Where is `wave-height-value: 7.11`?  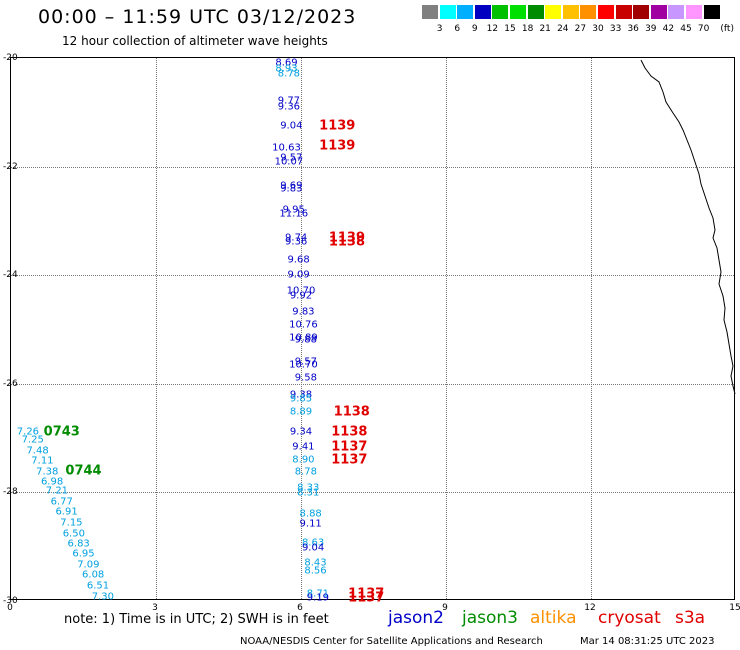
wave-height-value: 7.11 is located at coordinates (42, 461).